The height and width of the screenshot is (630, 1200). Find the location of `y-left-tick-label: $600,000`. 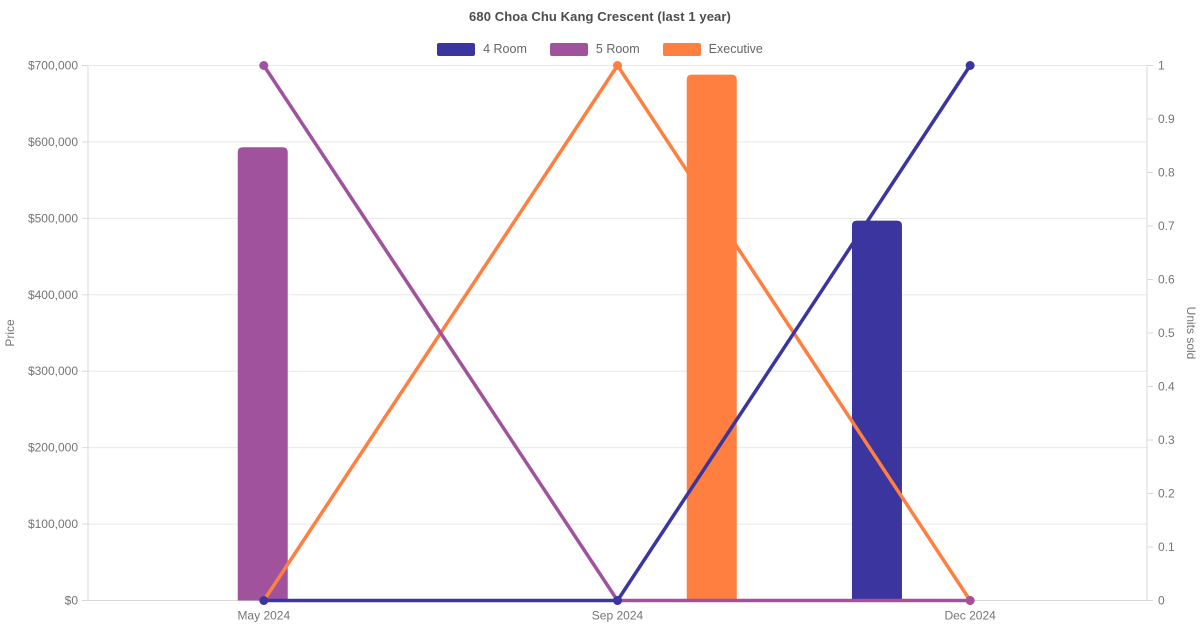

y-left-tick-label: $600,000 is located at coordinates (53, 142).